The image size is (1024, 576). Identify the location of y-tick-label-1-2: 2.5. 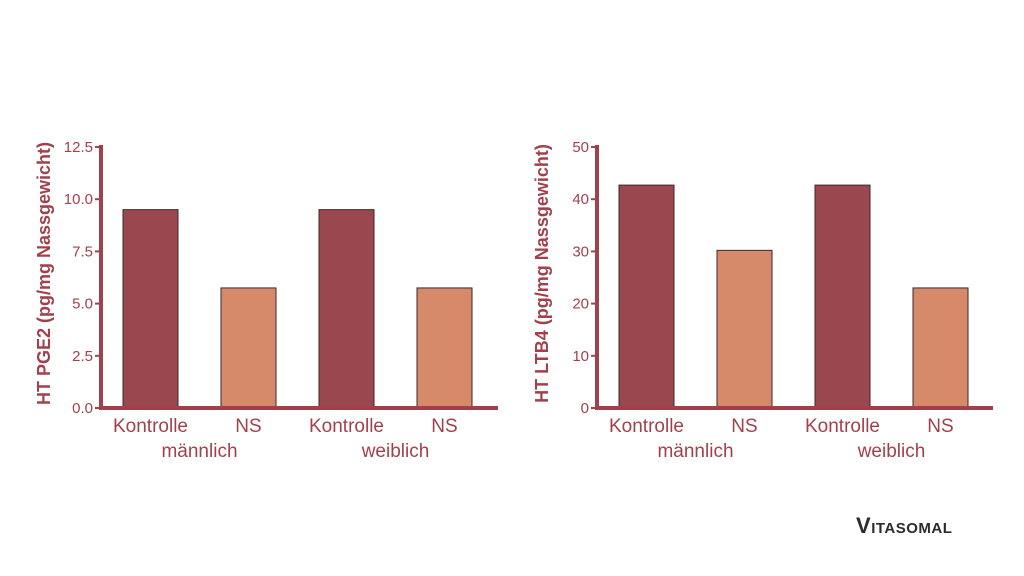
(82, 356).